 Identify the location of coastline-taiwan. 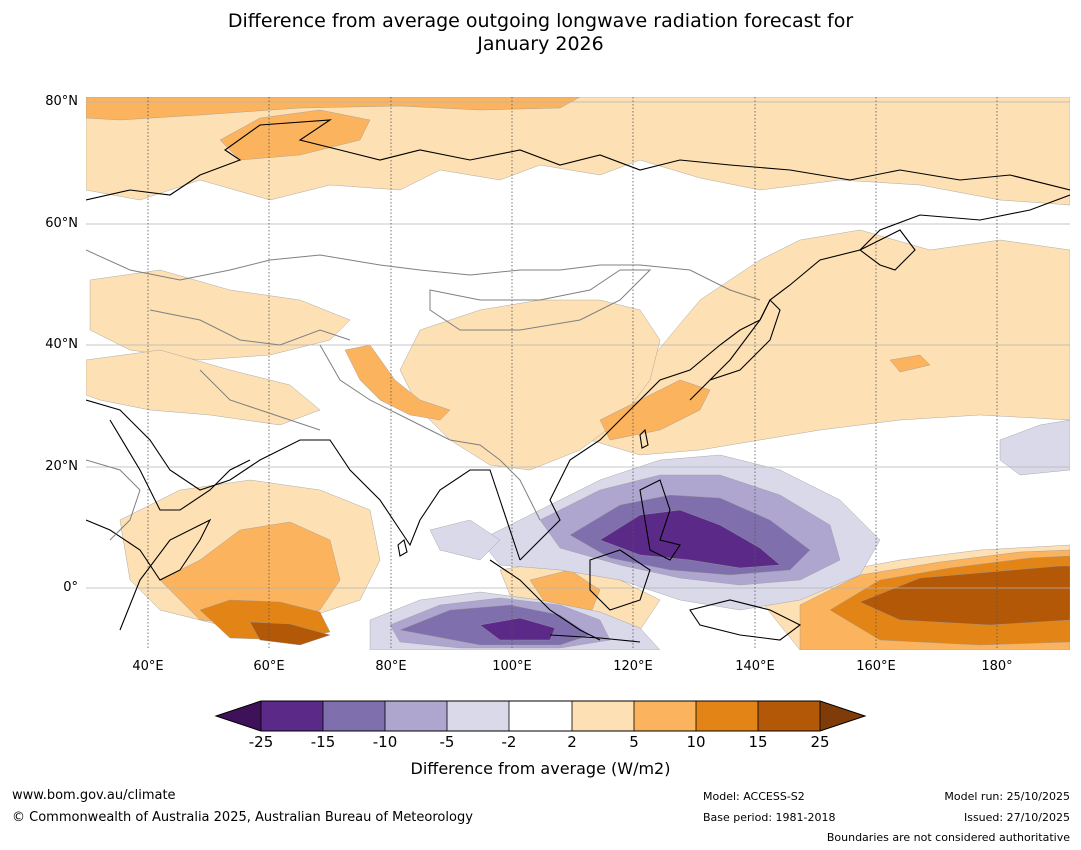
(644, 438).